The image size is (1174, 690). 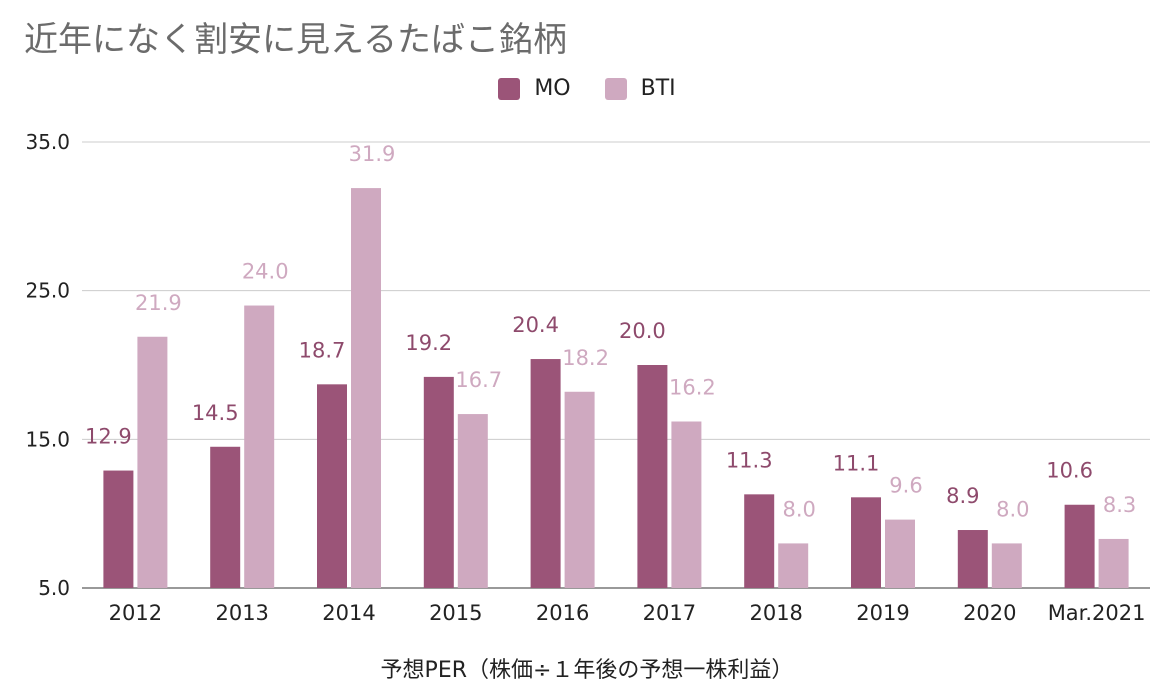 I want to click on x-tick-label: 2013, so click(x=241, y=613).